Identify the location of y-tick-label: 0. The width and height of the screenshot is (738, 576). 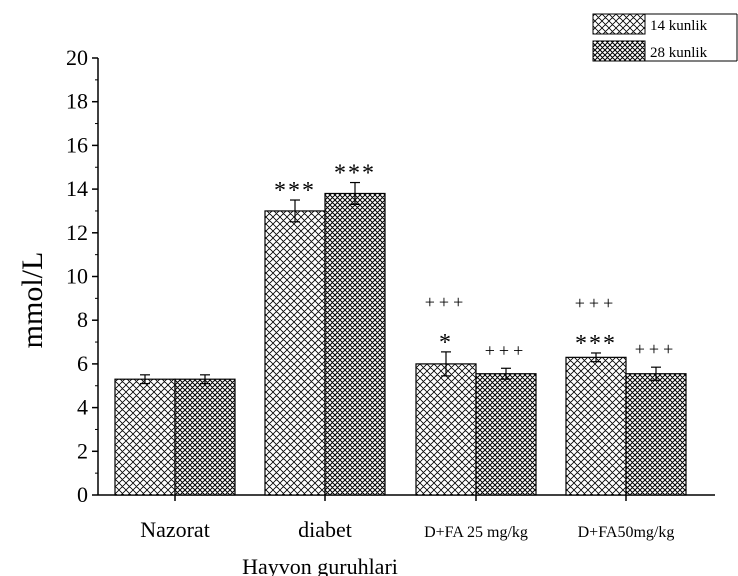
(82, 494).